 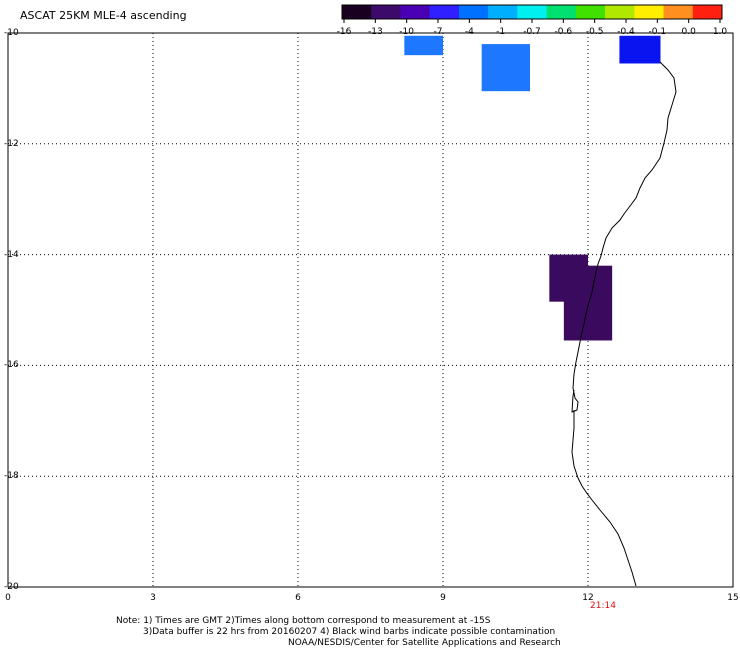 What do you see at coordinates (733, 598) in the screenshot?
I see `longitude-label: 15` at bounding box center [733, 598].